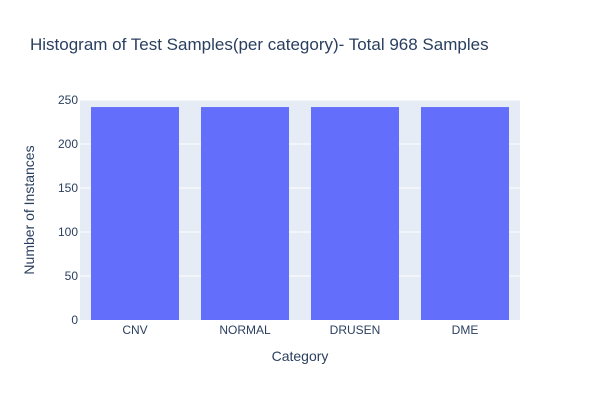  I want to click on y-tick-label: 0, so click(74, 320).